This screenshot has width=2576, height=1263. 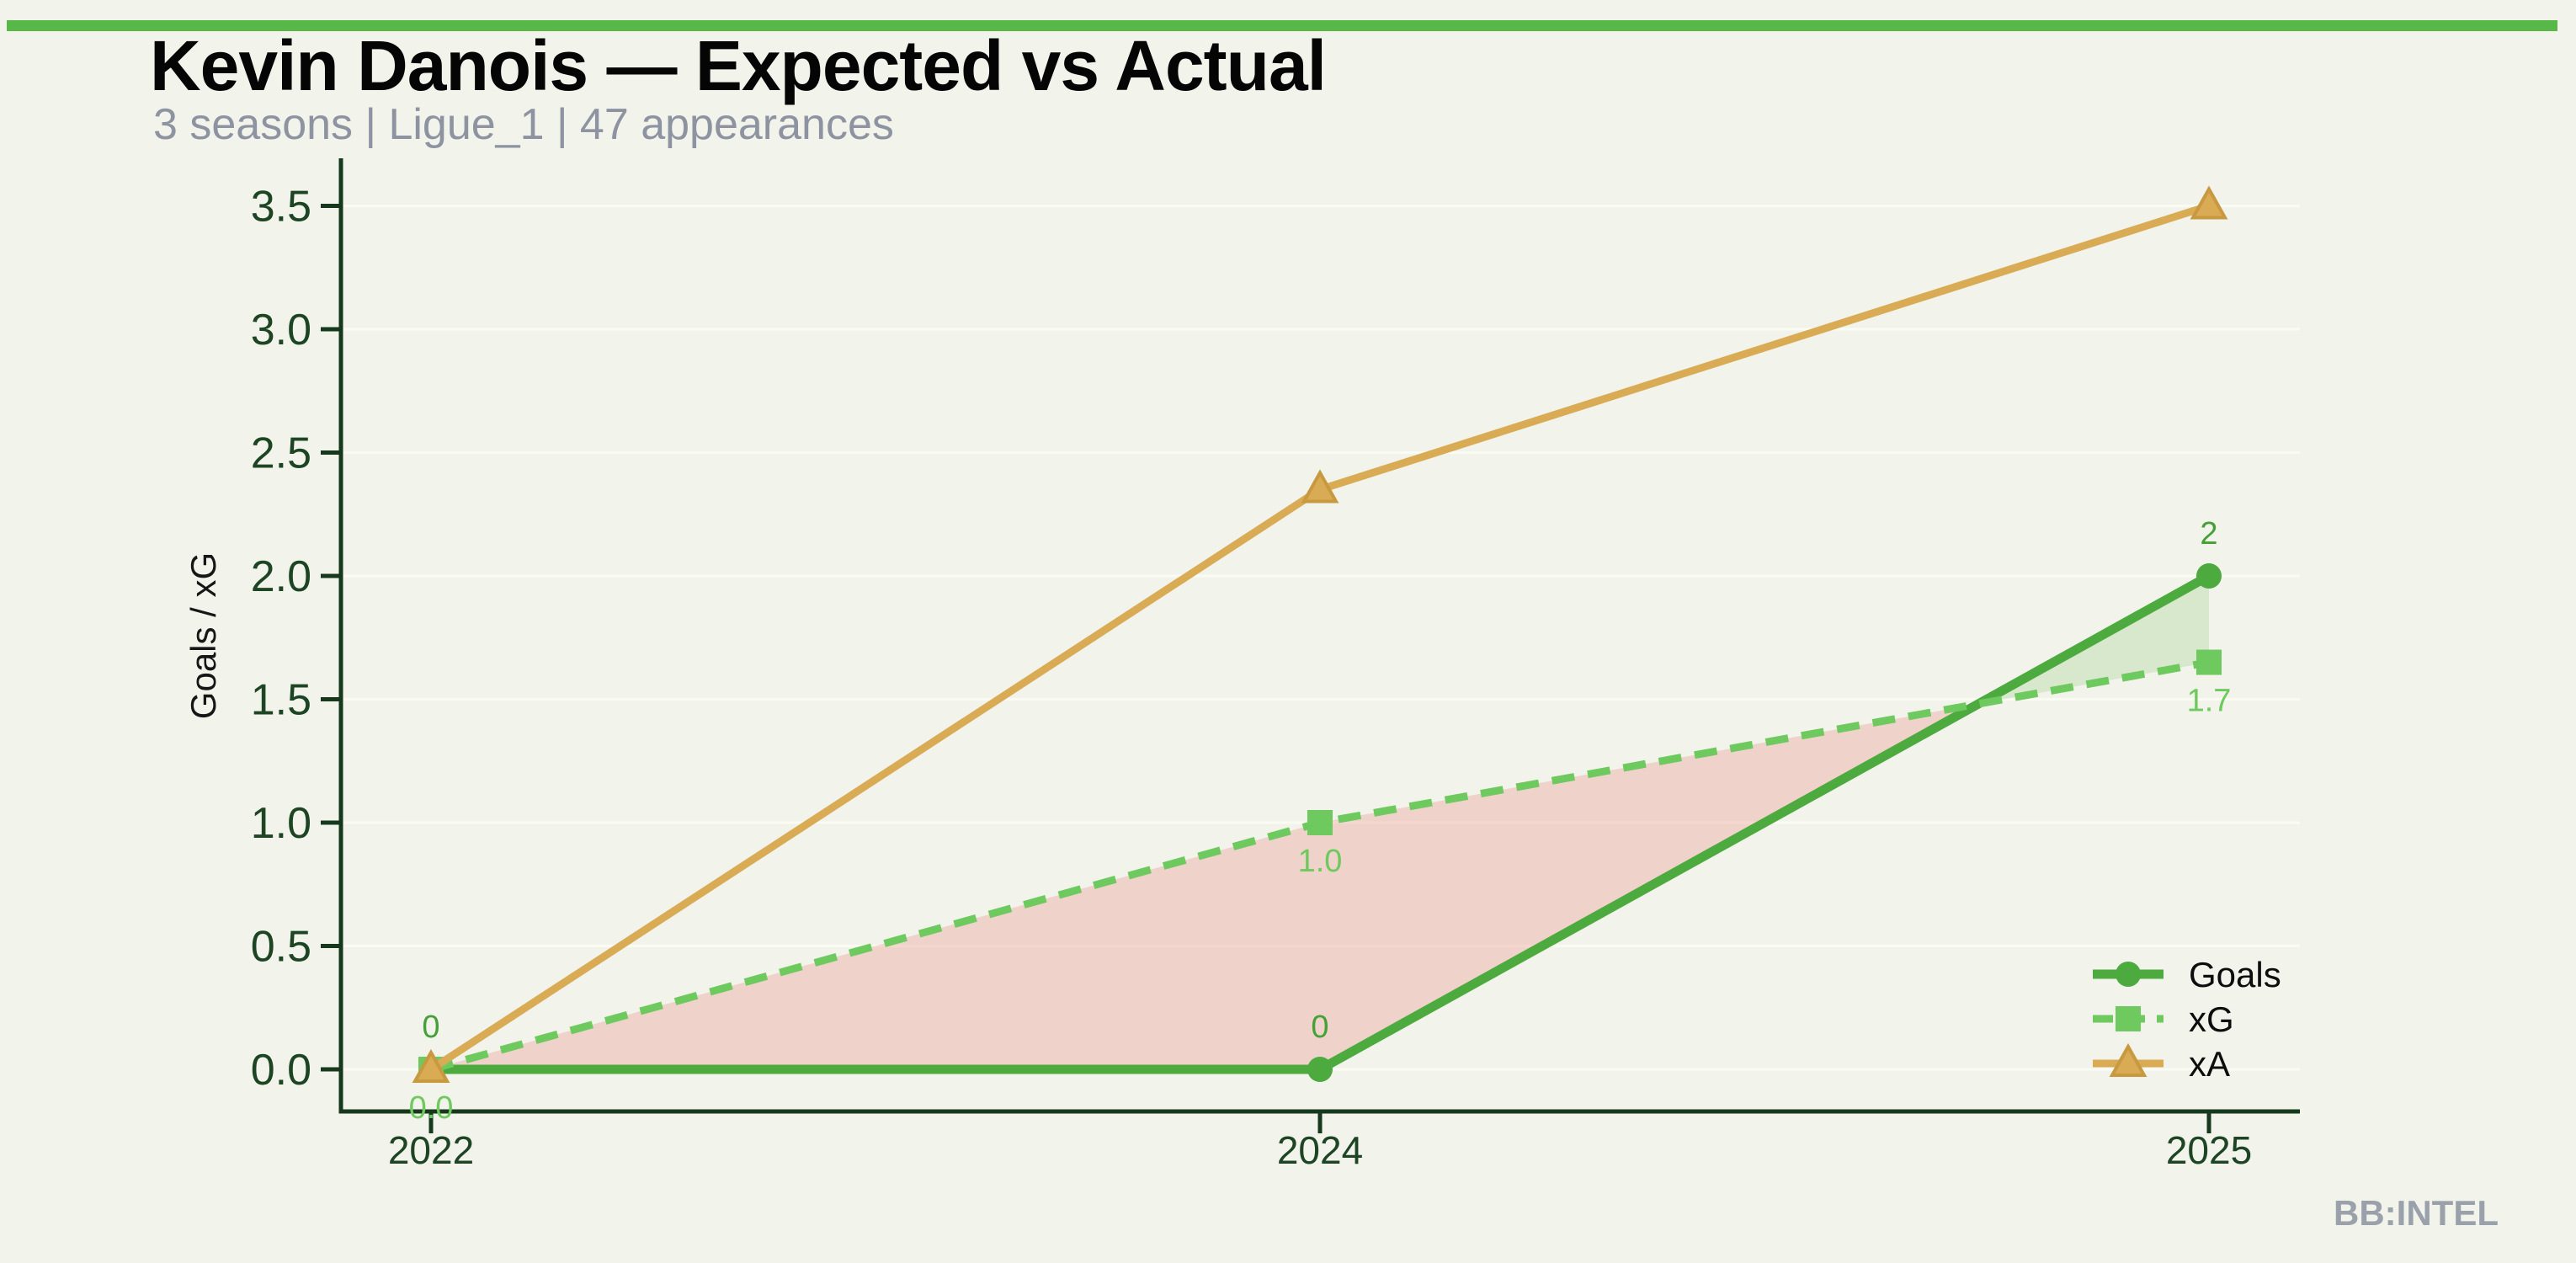 I want to click on data-point-label: 2, so click(x=2208, y=534).